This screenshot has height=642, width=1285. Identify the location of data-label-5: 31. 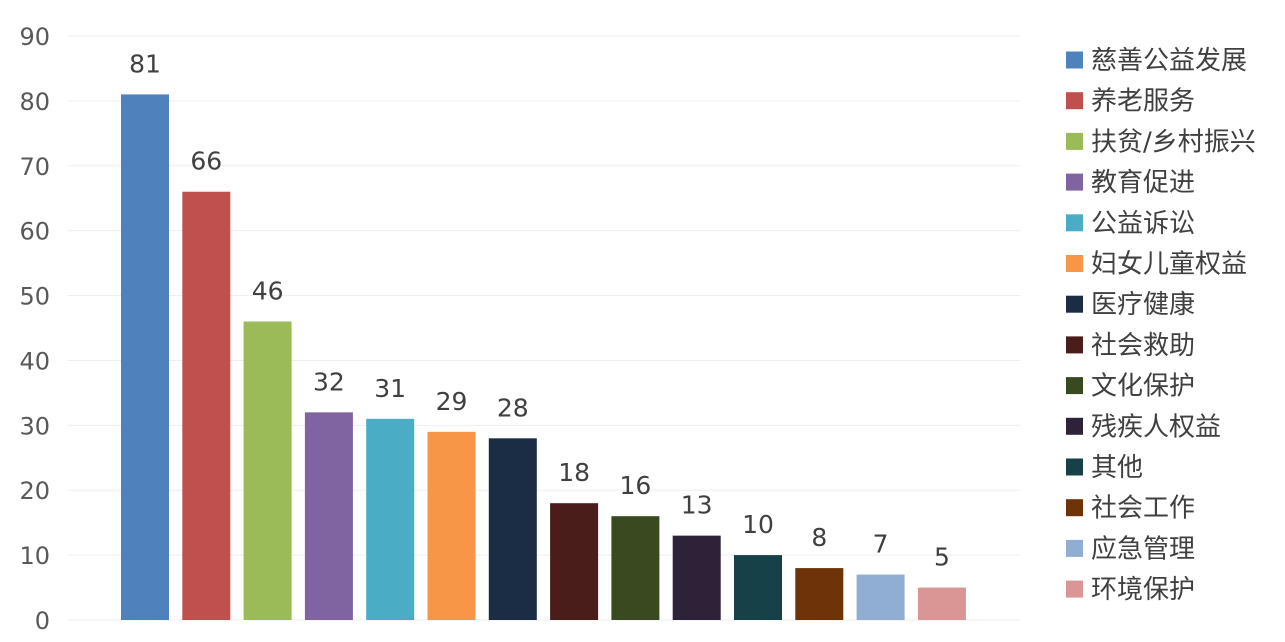
(390, 388).